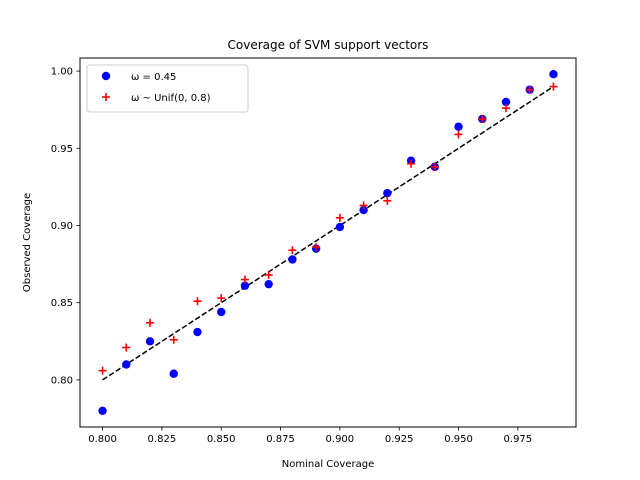  What do you see at coordinates (221, 439) in the screenshot?
I see `x-tick-label: 0.850` at bounding box center [221, 439].